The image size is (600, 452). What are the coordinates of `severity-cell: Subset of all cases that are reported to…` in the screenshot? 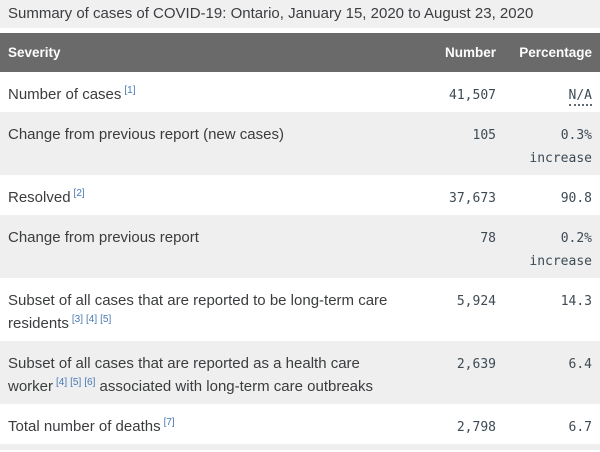 It's located at (205, 309).